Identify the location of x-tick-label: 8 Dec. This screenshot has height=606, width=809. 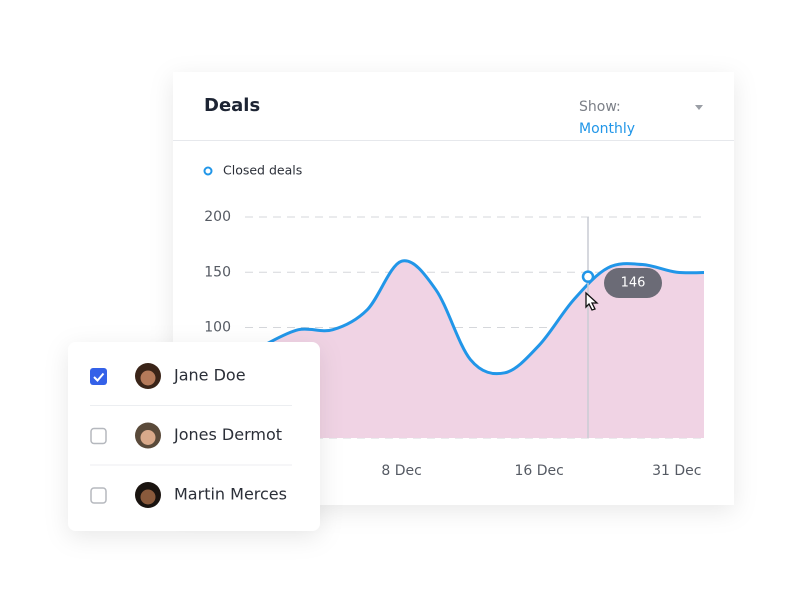
(401, 471).